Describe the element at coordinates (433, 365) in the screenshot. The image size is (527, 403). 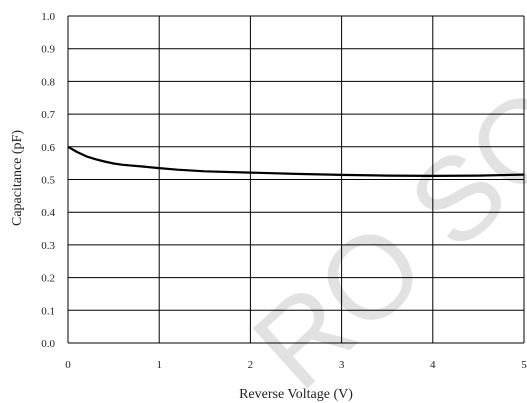
I see `x-tick-label: 4` at that location.